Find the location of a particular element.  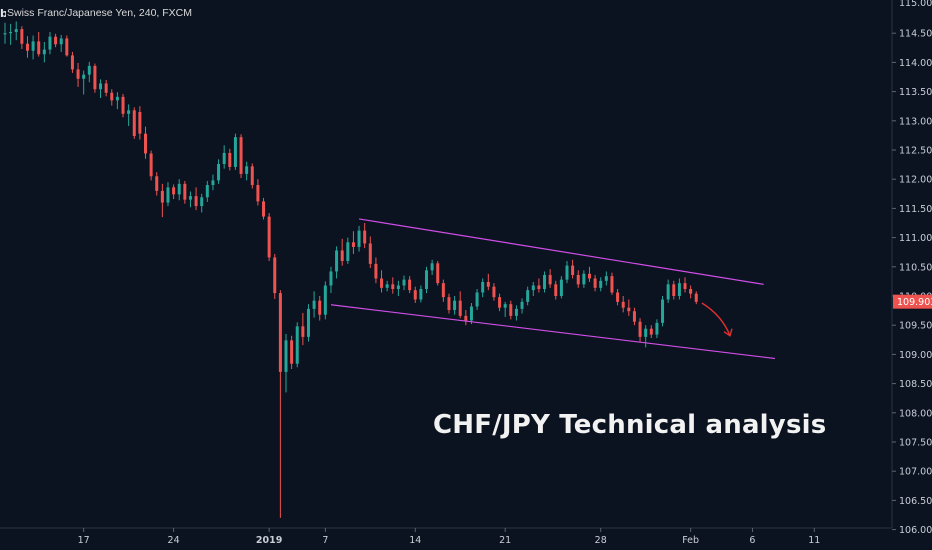

price-tick-label: 106.500 is located at coordinates (915, 501).